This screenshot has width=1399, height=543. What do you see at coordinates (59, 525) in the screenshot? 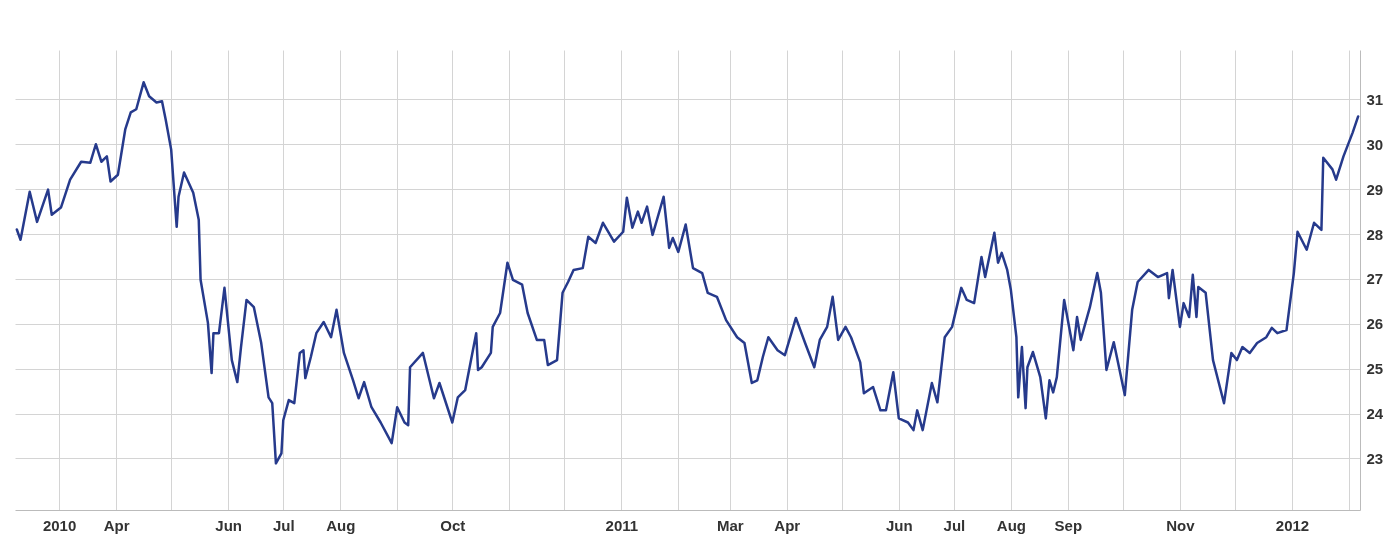
I see `x-tick-label: 2010` at bounding box center [59, 525].